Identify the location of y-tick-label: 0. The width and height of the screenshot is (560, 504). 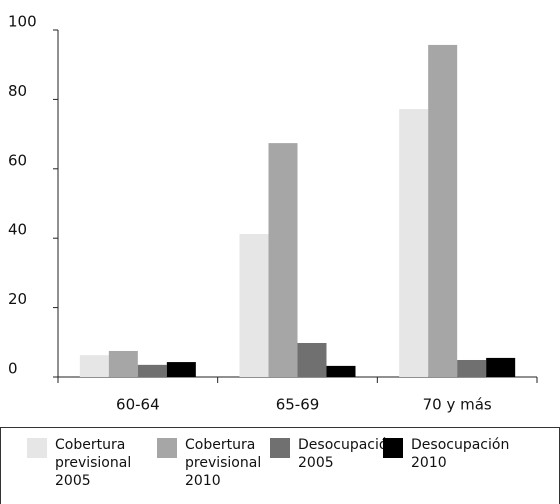
(13, 369).